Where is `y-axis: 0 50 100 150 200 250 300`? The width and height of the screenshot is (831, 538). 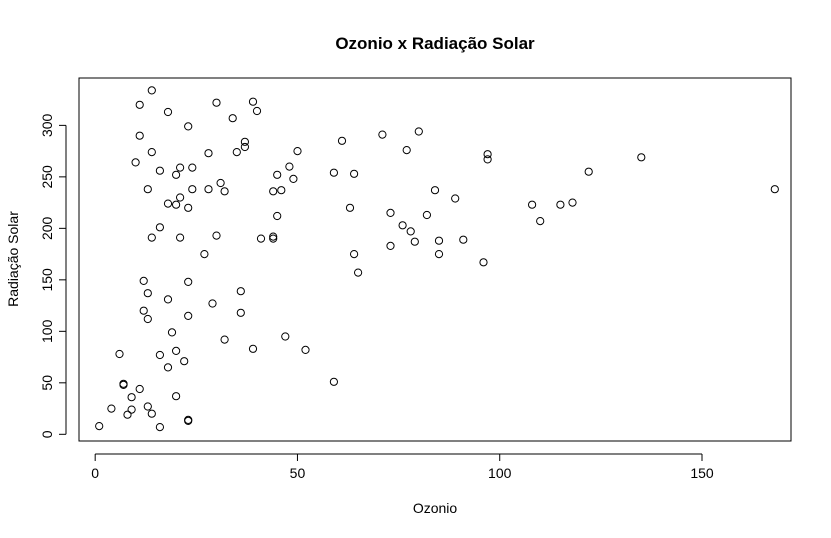
y-axis: 0 50 100 150 200 250 300 is located at coordinates (53, 275).